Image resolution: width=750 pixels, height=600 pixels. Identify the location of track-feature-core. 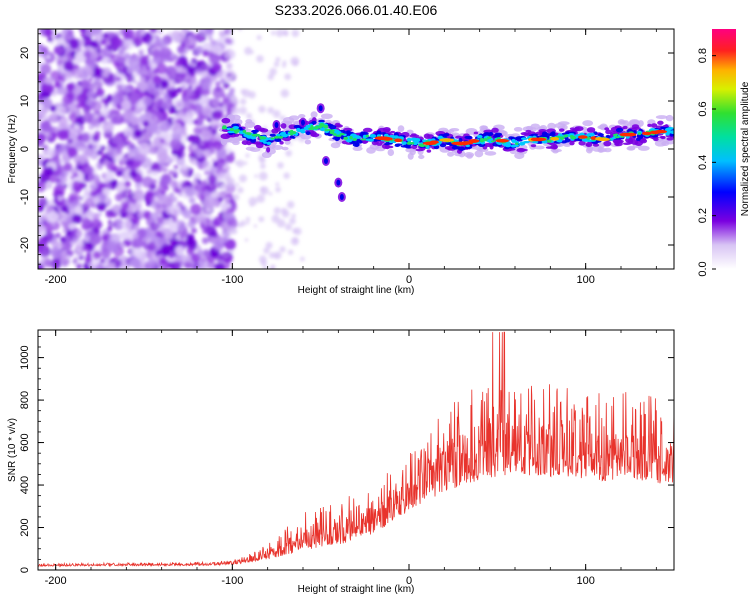
(303, 122).